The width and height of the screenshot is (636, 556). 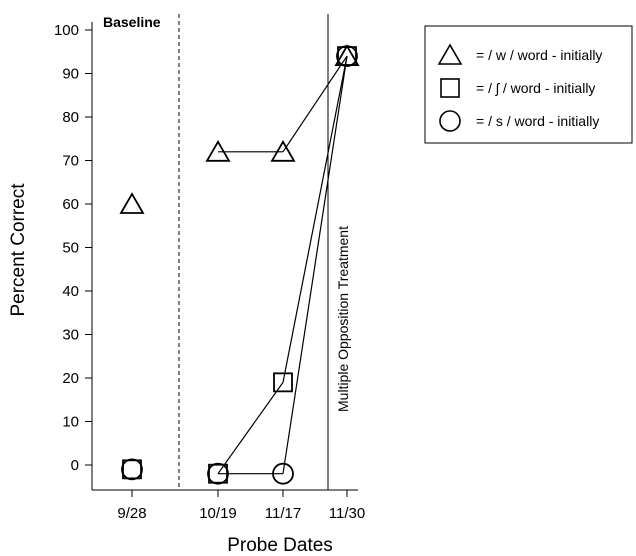 I want to click on y-tick-label: 20, so click(x=70, y=378).